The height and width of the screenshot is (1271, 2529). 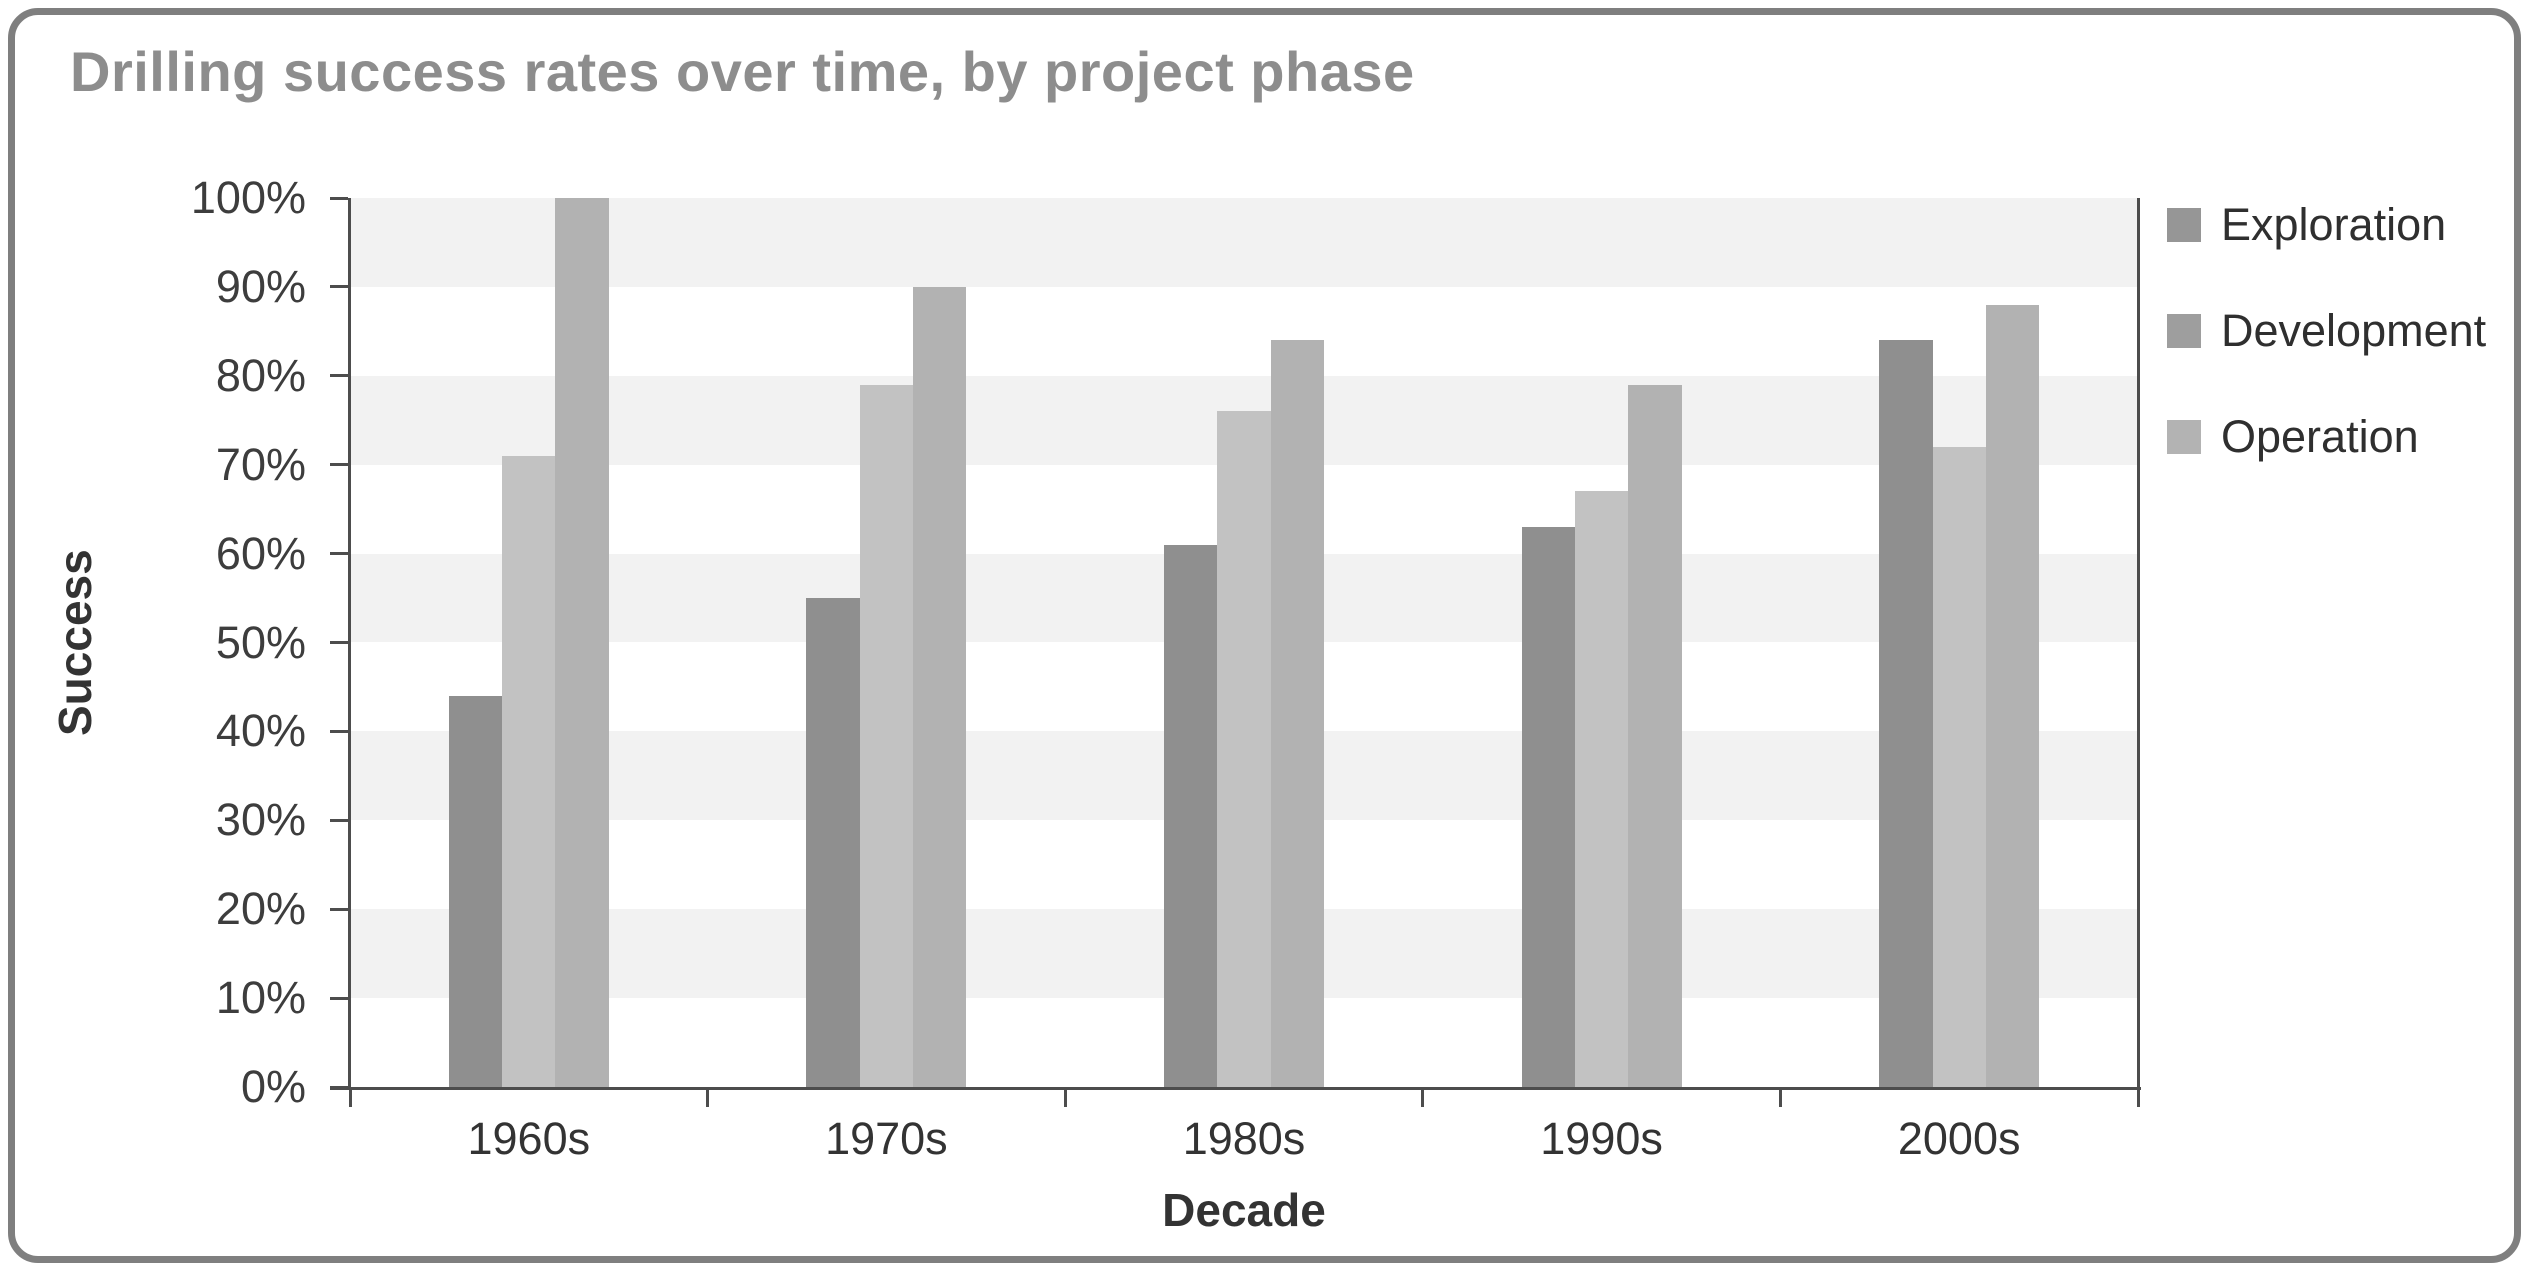 What do you see at coordinates (260, 731) in the screenshot?
I see `y-tick-label: 40%` at bounding box center [260, 731].